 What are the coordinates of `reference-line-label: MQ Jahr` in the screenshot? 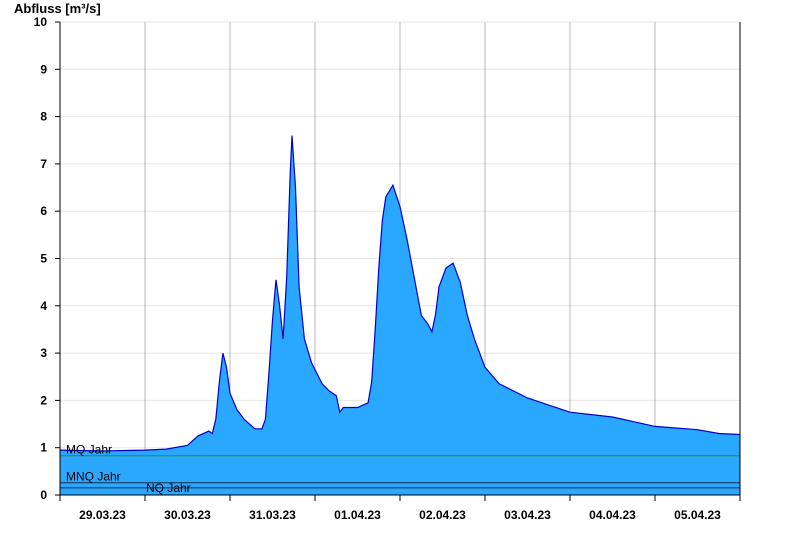 It's located at (89, 450).